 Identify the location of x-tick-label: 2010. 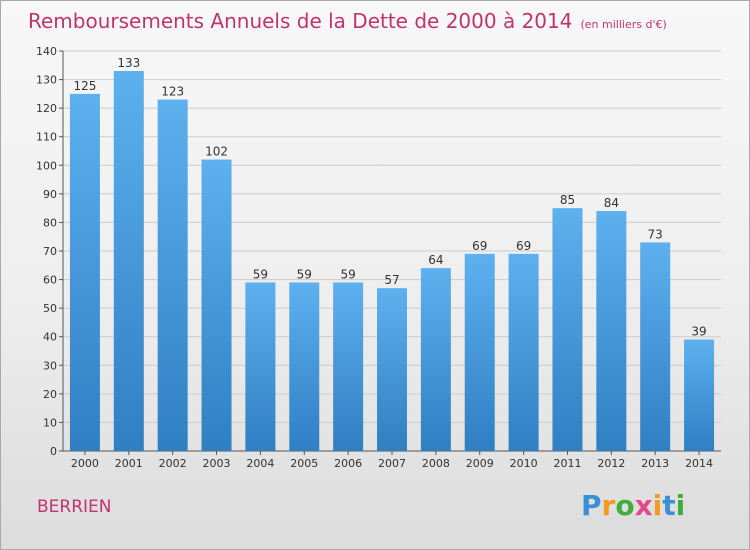
(524, 463).